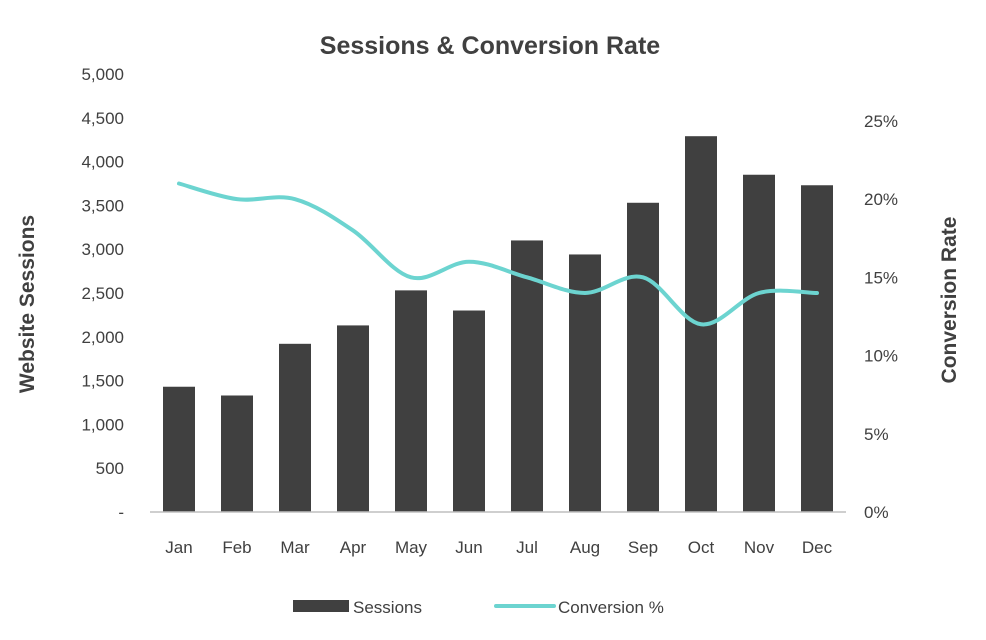 The width and height of the screenshot is (986, 640). Describe the element at coordinates (478, 607) in the screenshot. I see `legend: Sessions Conversion %` at that location.